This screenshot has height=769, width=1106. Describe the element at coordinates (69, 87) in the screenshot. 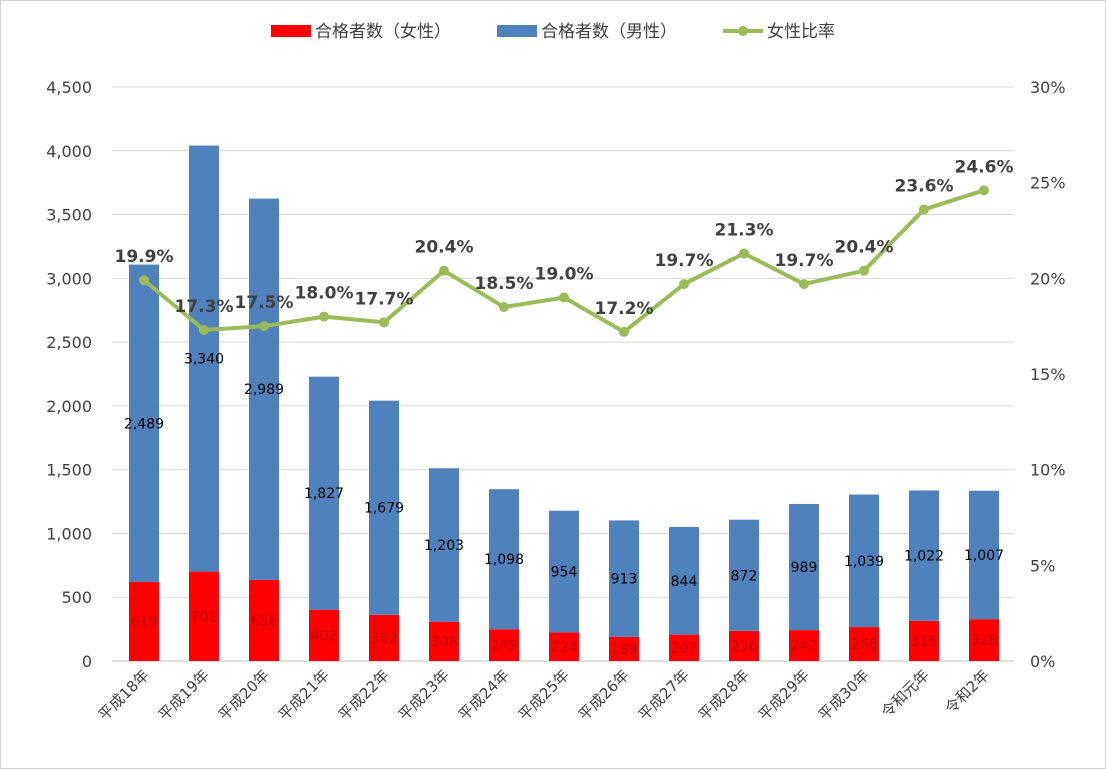

I see `y-left-tick-label: 4,500` at that location.